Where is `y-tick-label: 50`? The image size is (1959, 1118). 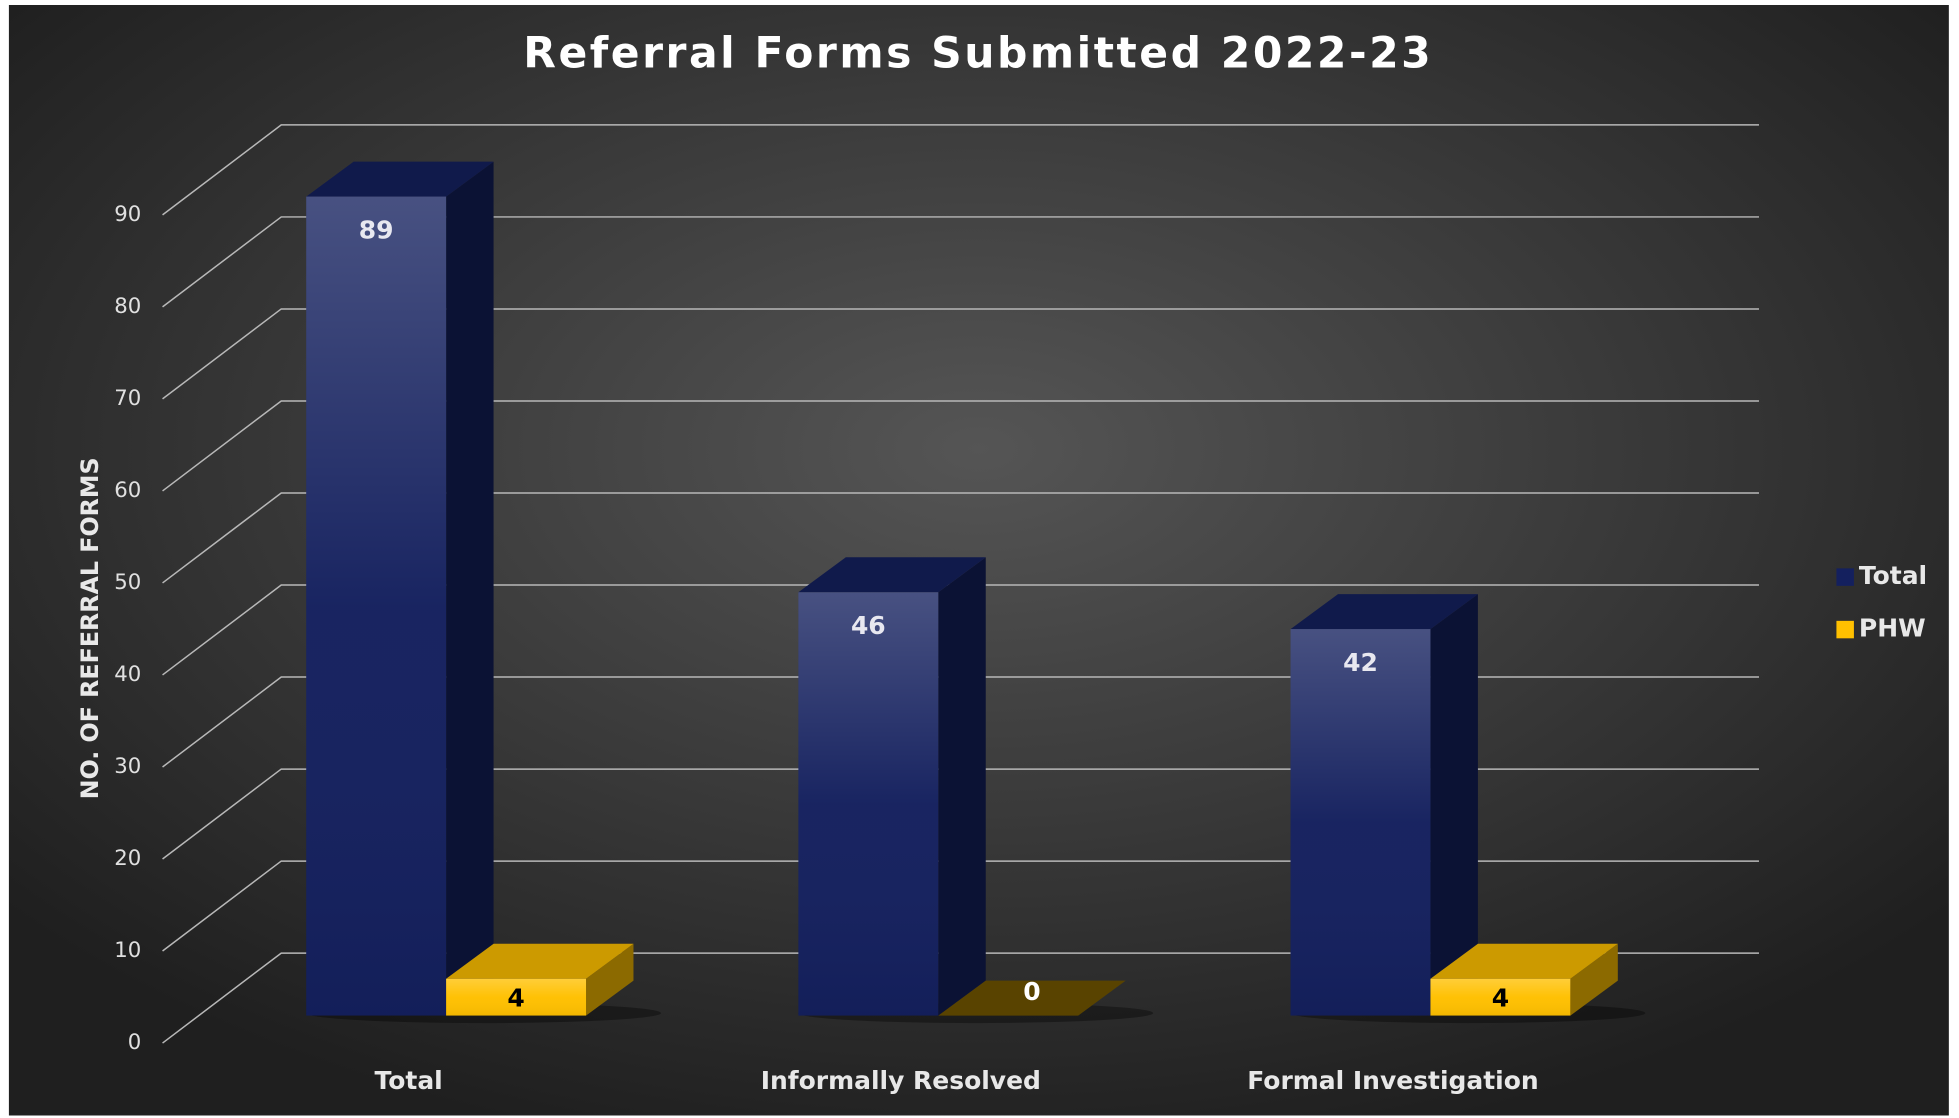
y-tick-label: 50 is located at coordinates (127, 582).